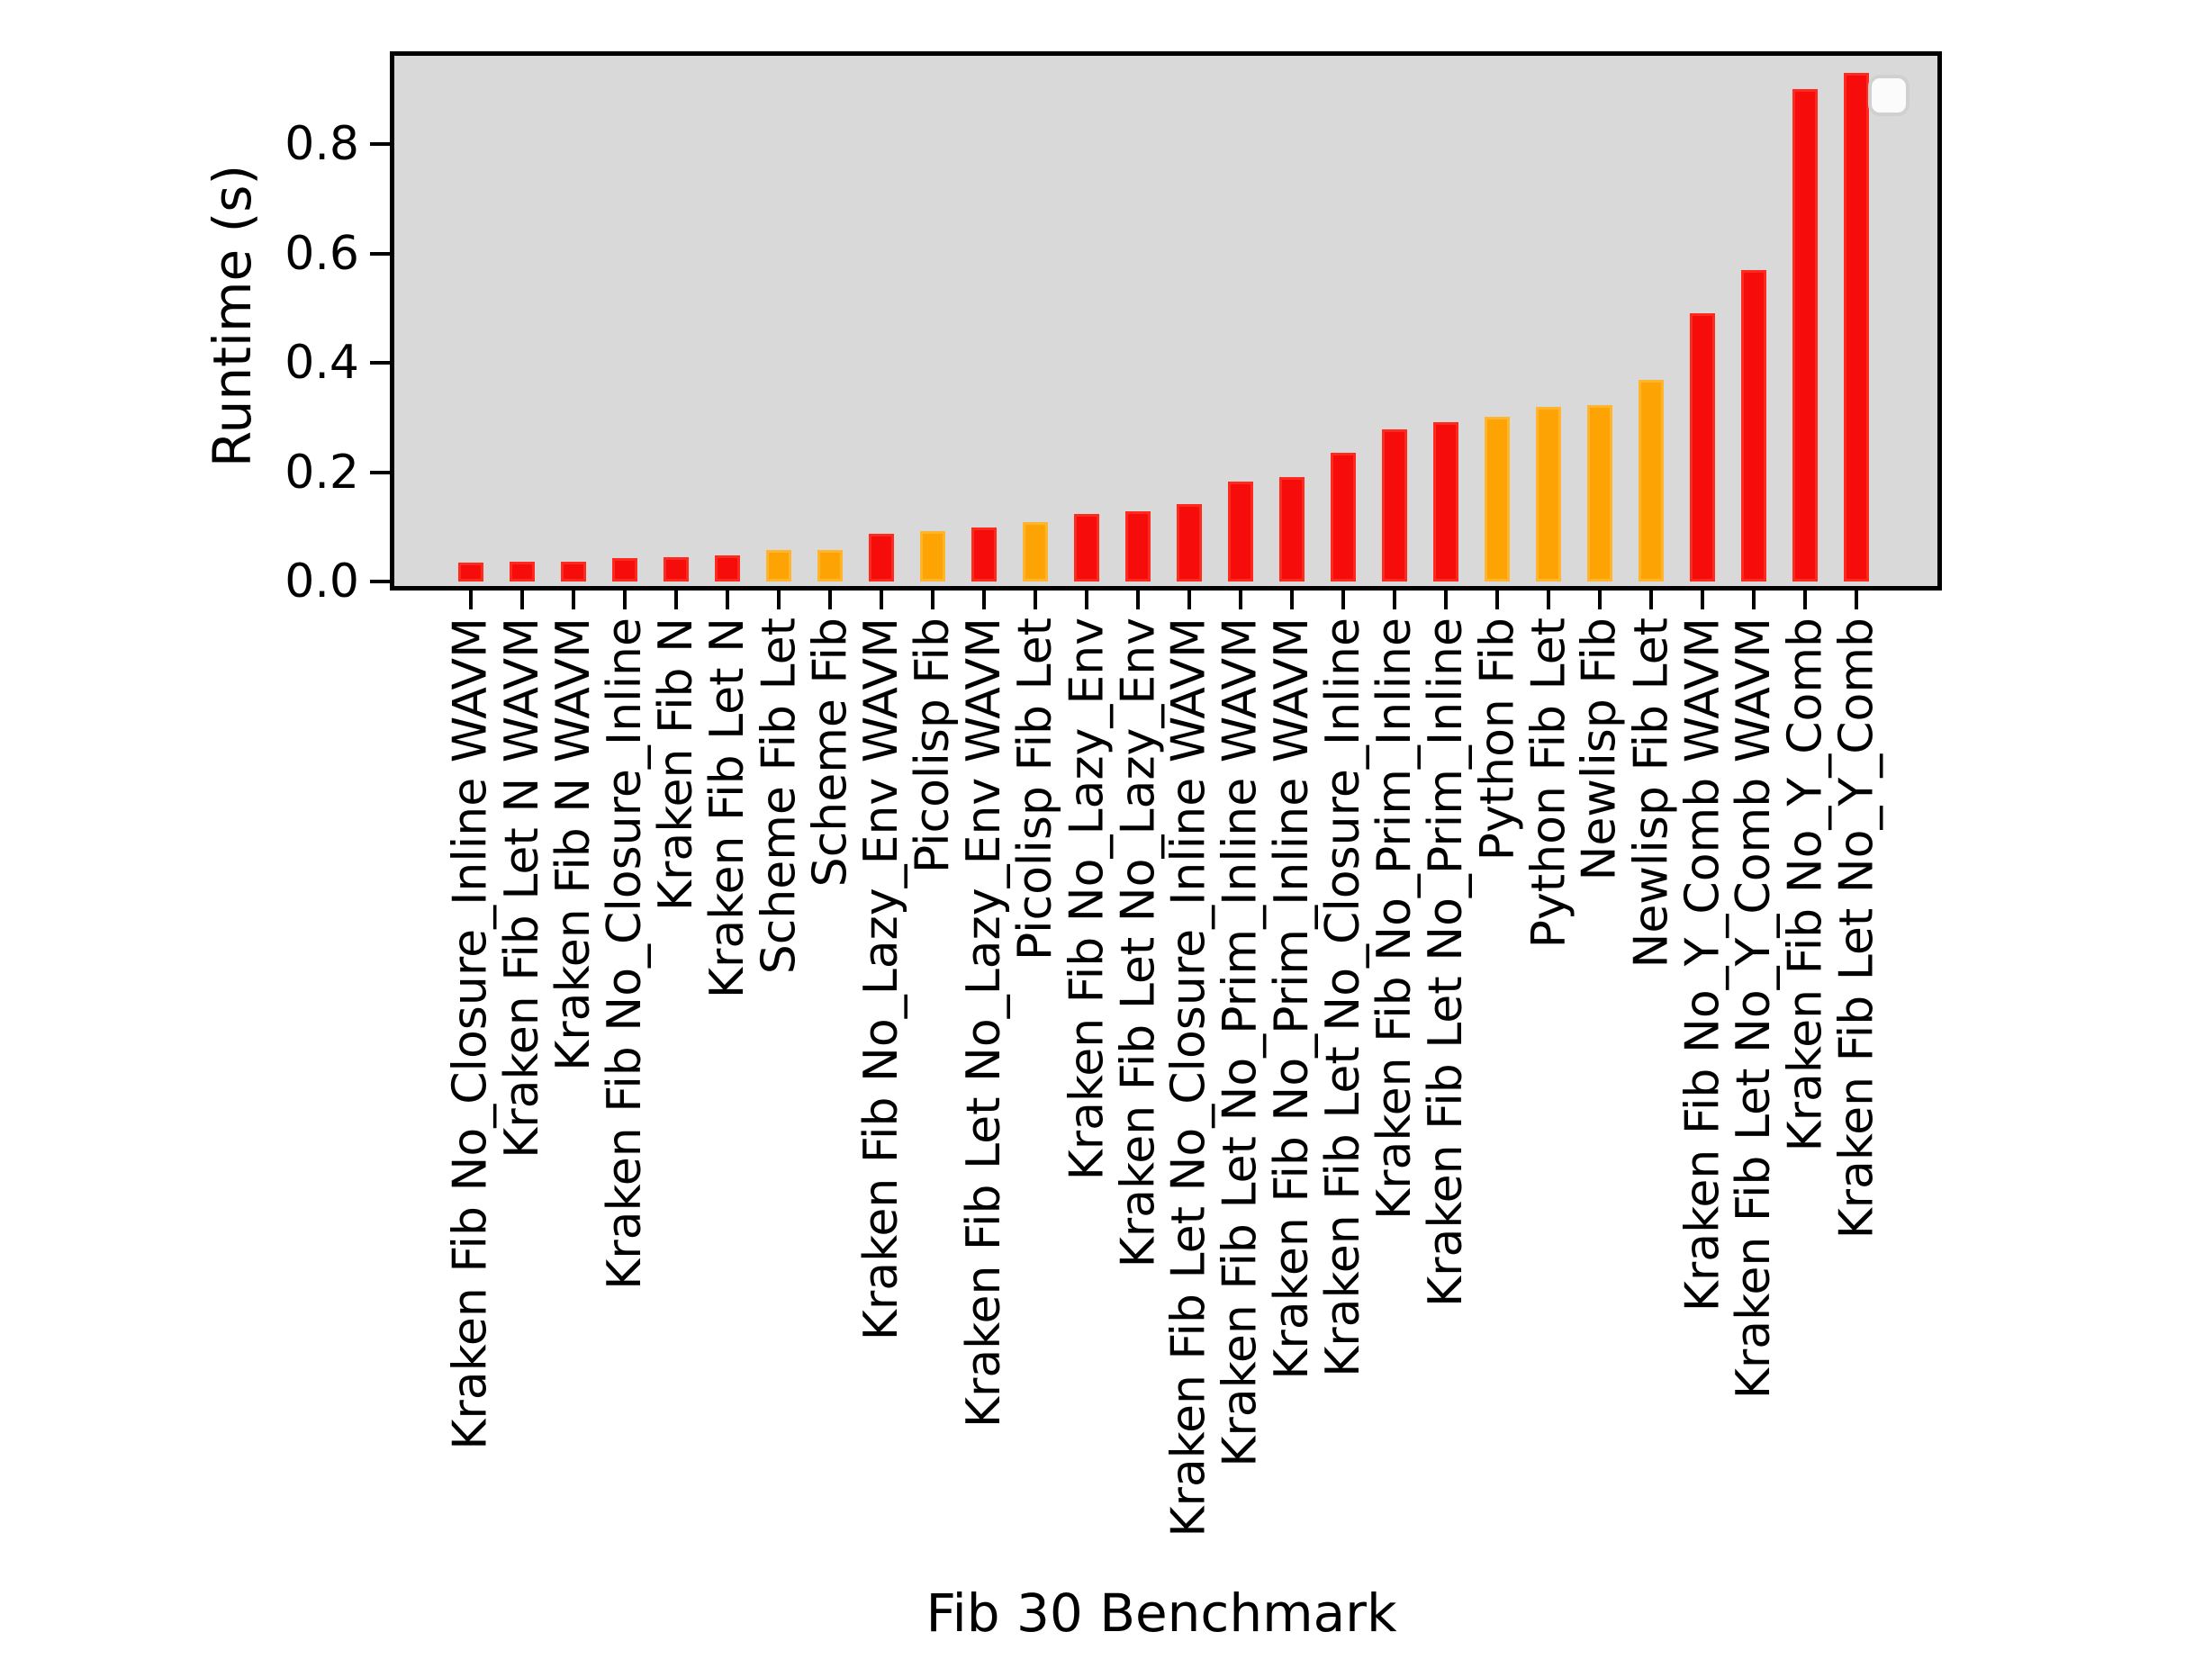  What do you see at coordinates (676, 765) in the screenshot?
I see `x-tick-label: Kraken Fib N` at bounding box center [676, 765].